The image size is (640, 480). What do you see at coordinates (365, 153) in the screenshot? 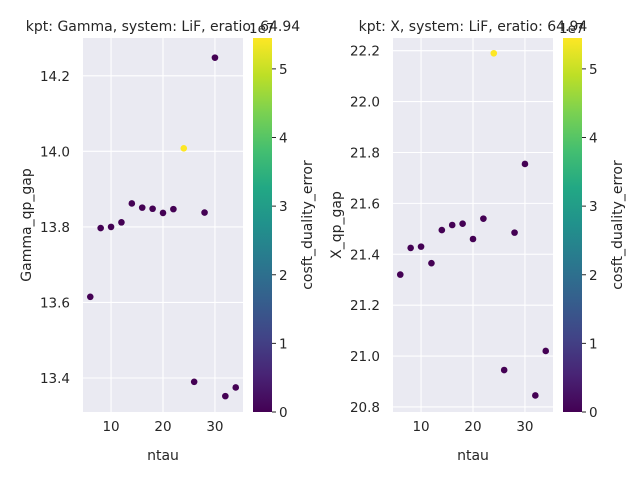
I see `y-tick-label: 21.8` at bounding box center [365, 153].